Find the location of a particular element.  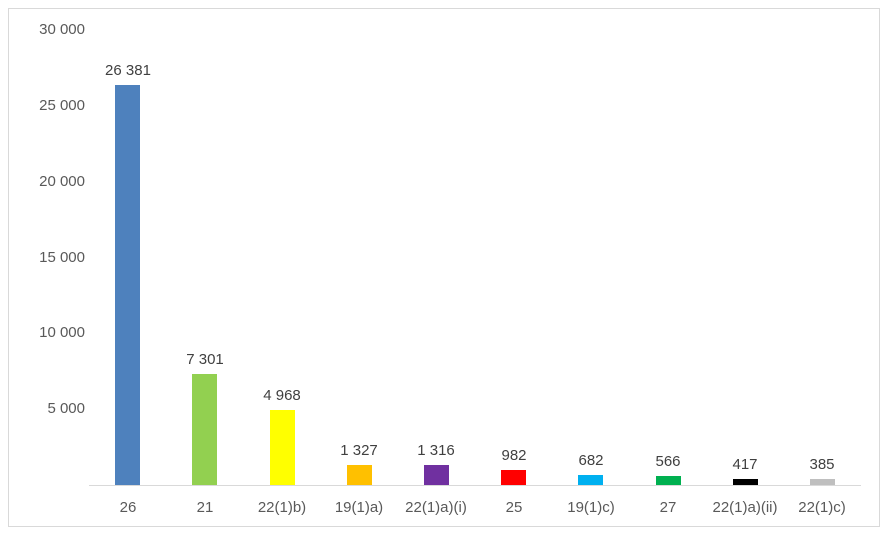

x-category-label: 22(1)c) is located at coordinates (822, 507).